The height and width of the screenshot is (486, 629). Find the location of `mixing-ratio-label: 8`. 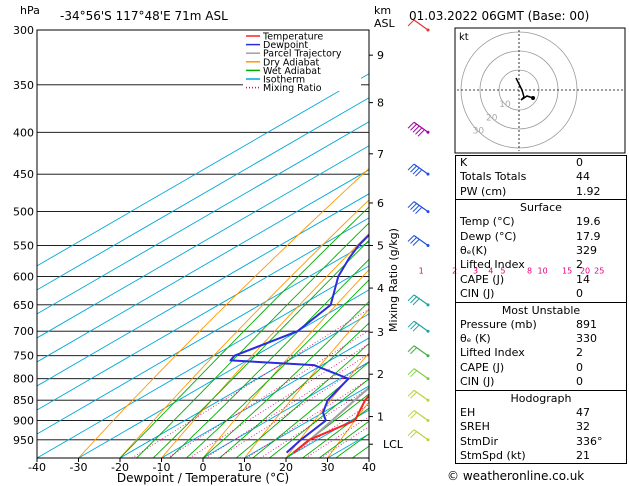

mixing-ratio-label: 8 is located at coordinates (529, 270).